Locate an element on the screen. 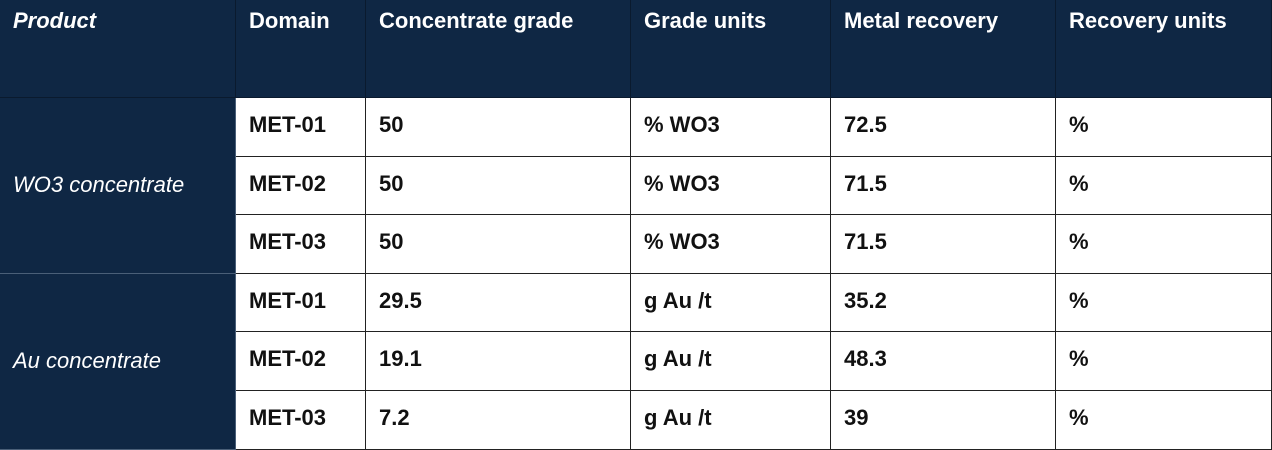 The width and height of the screenshot is (1272, 450). product-cell: Au concentrate is located at coordinates (118, 361).